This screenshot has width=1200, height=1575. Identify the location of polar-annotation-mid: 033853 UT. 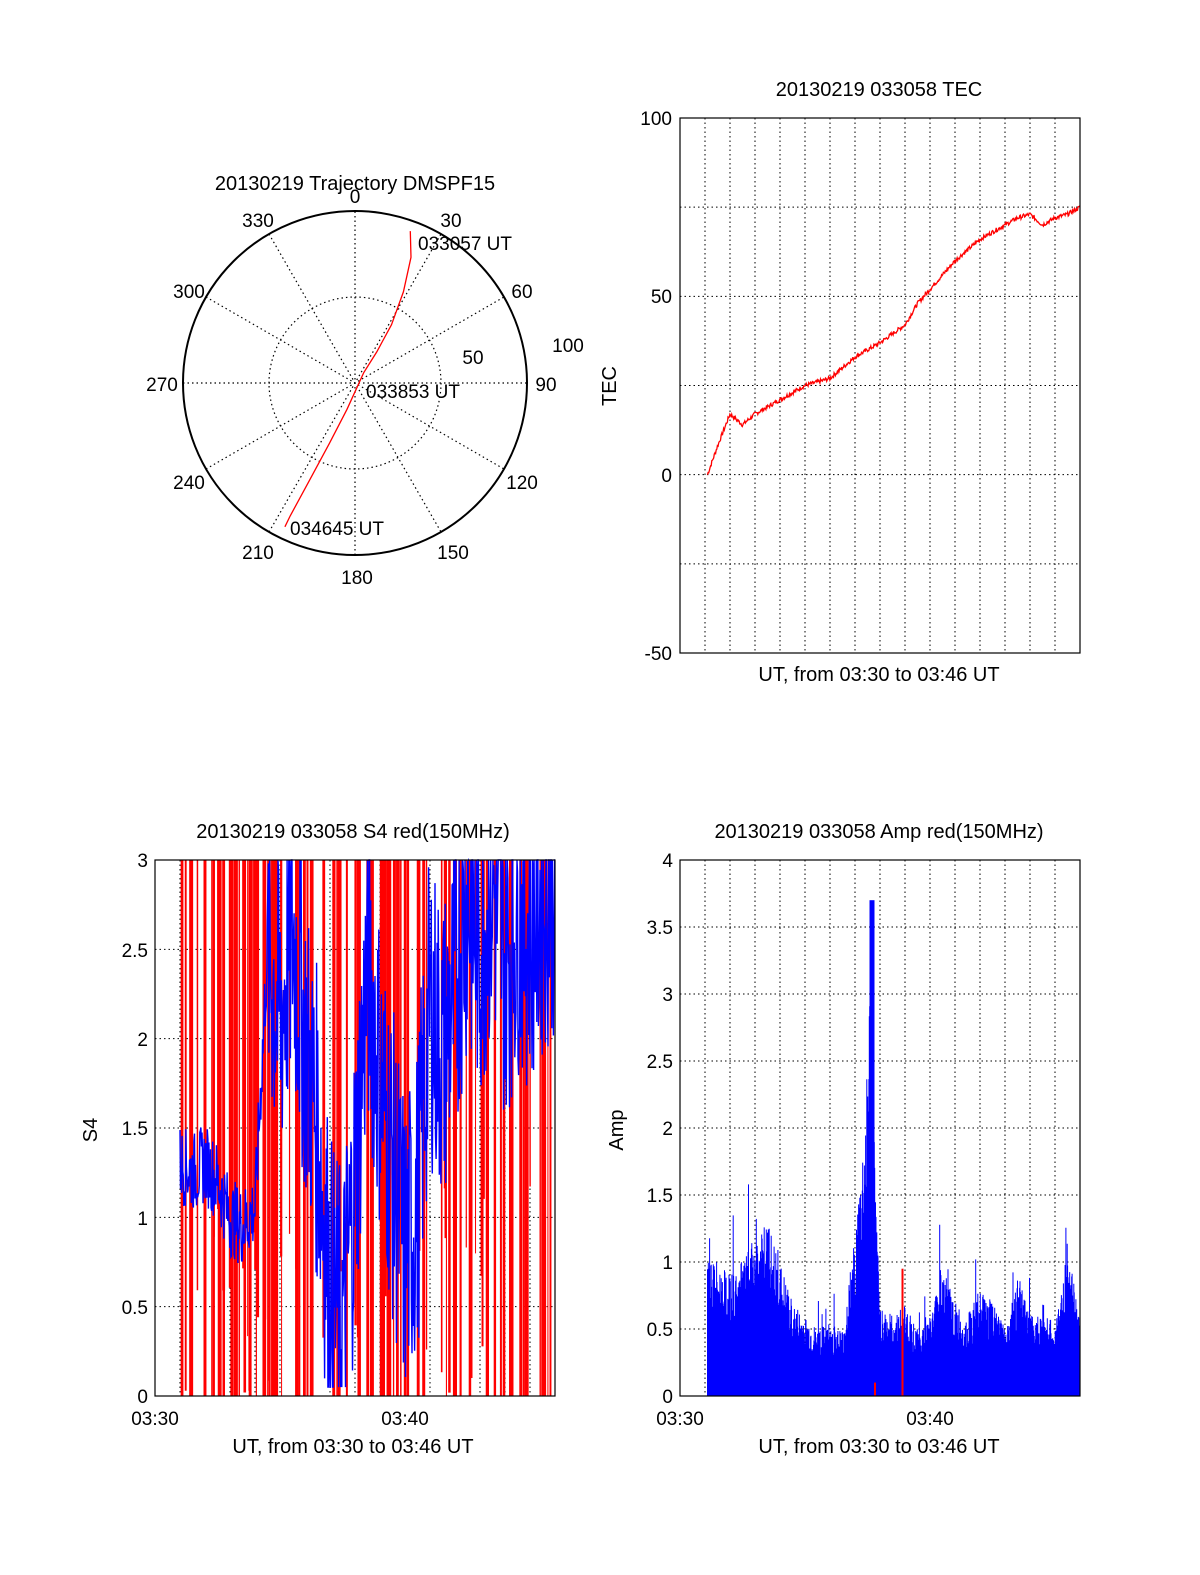
(413, 392).